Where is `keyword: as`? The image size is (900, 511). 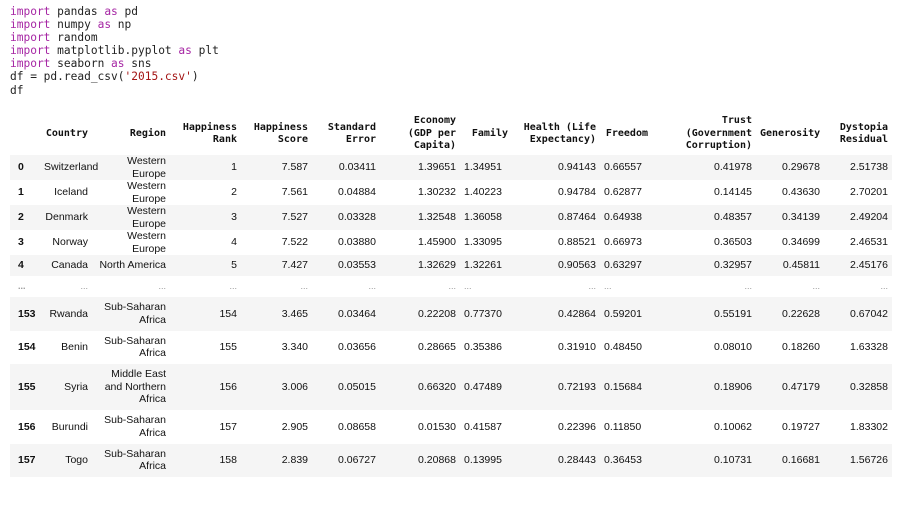
keyword: as is located at coordinates (104, 25).